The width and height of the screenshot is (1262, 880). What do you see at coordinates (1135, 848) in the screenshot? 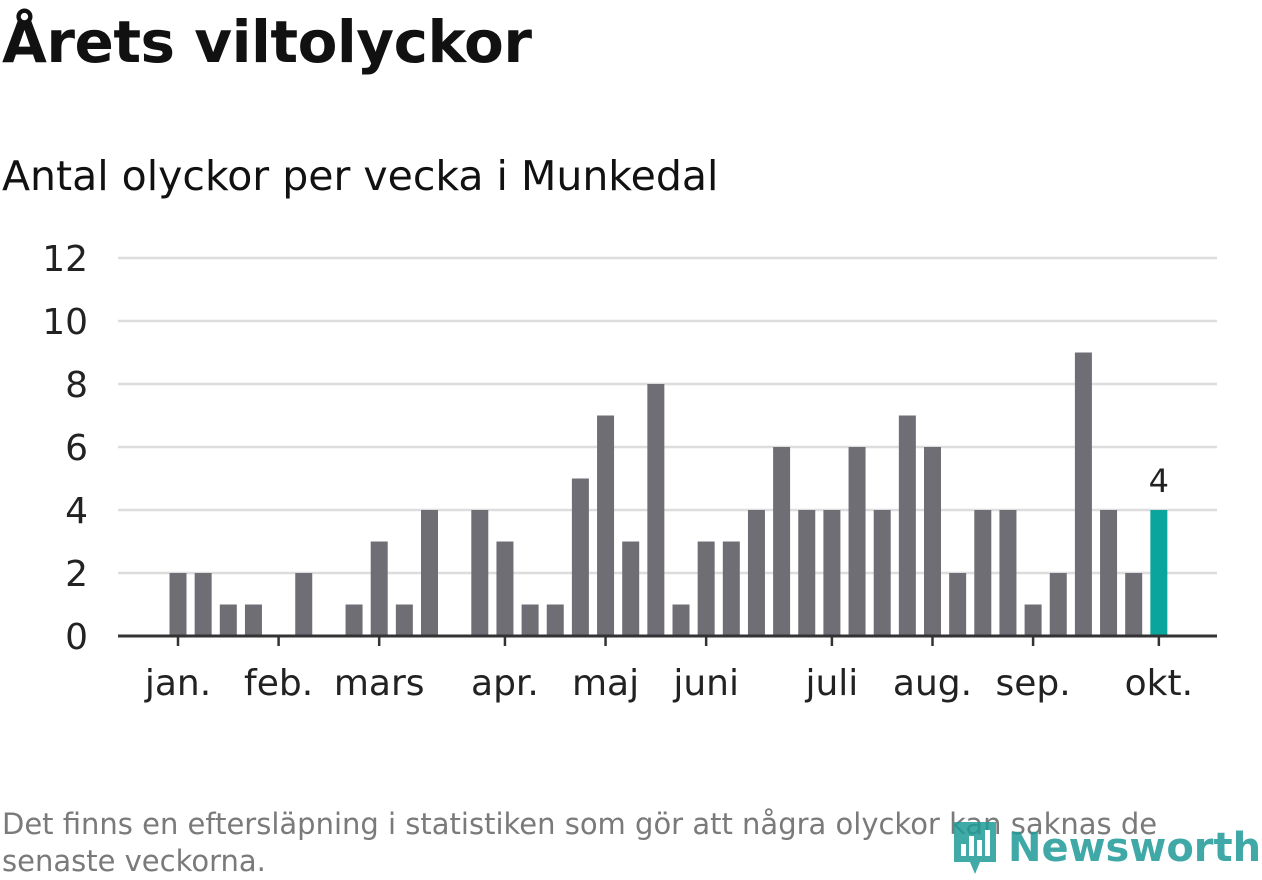
I see `newsworthy-logo-text: Newsworthy` at bounding box center [1135, 848].